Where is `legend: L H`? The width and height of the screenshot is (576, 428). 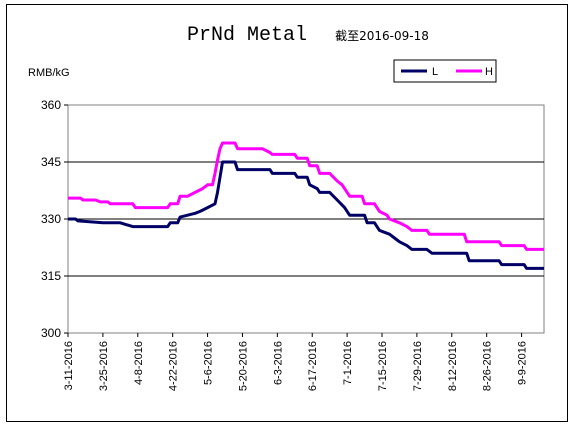 legend: L H is located at coordinates (445, 71).